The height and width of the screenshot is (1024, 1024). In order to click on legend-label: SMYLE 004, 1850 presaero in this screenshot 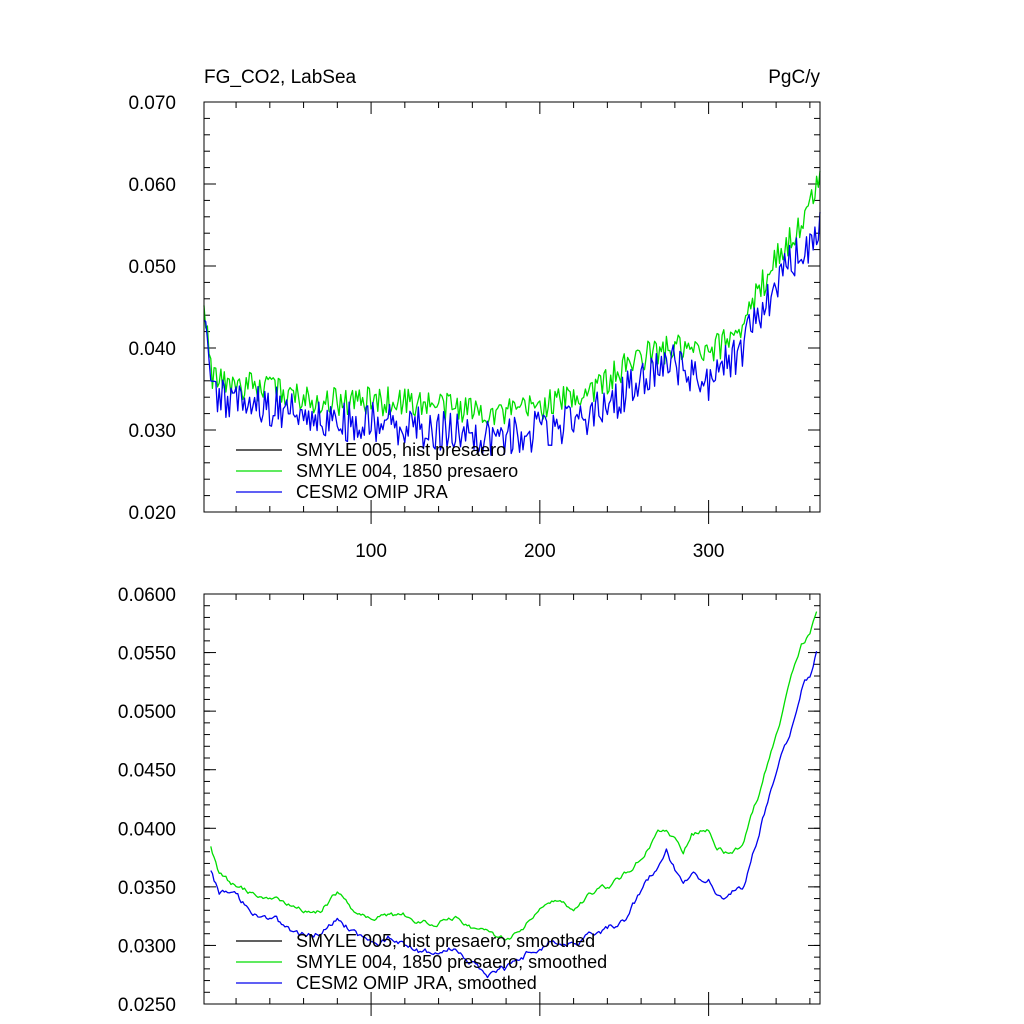, I will do `click(407, 471)`.